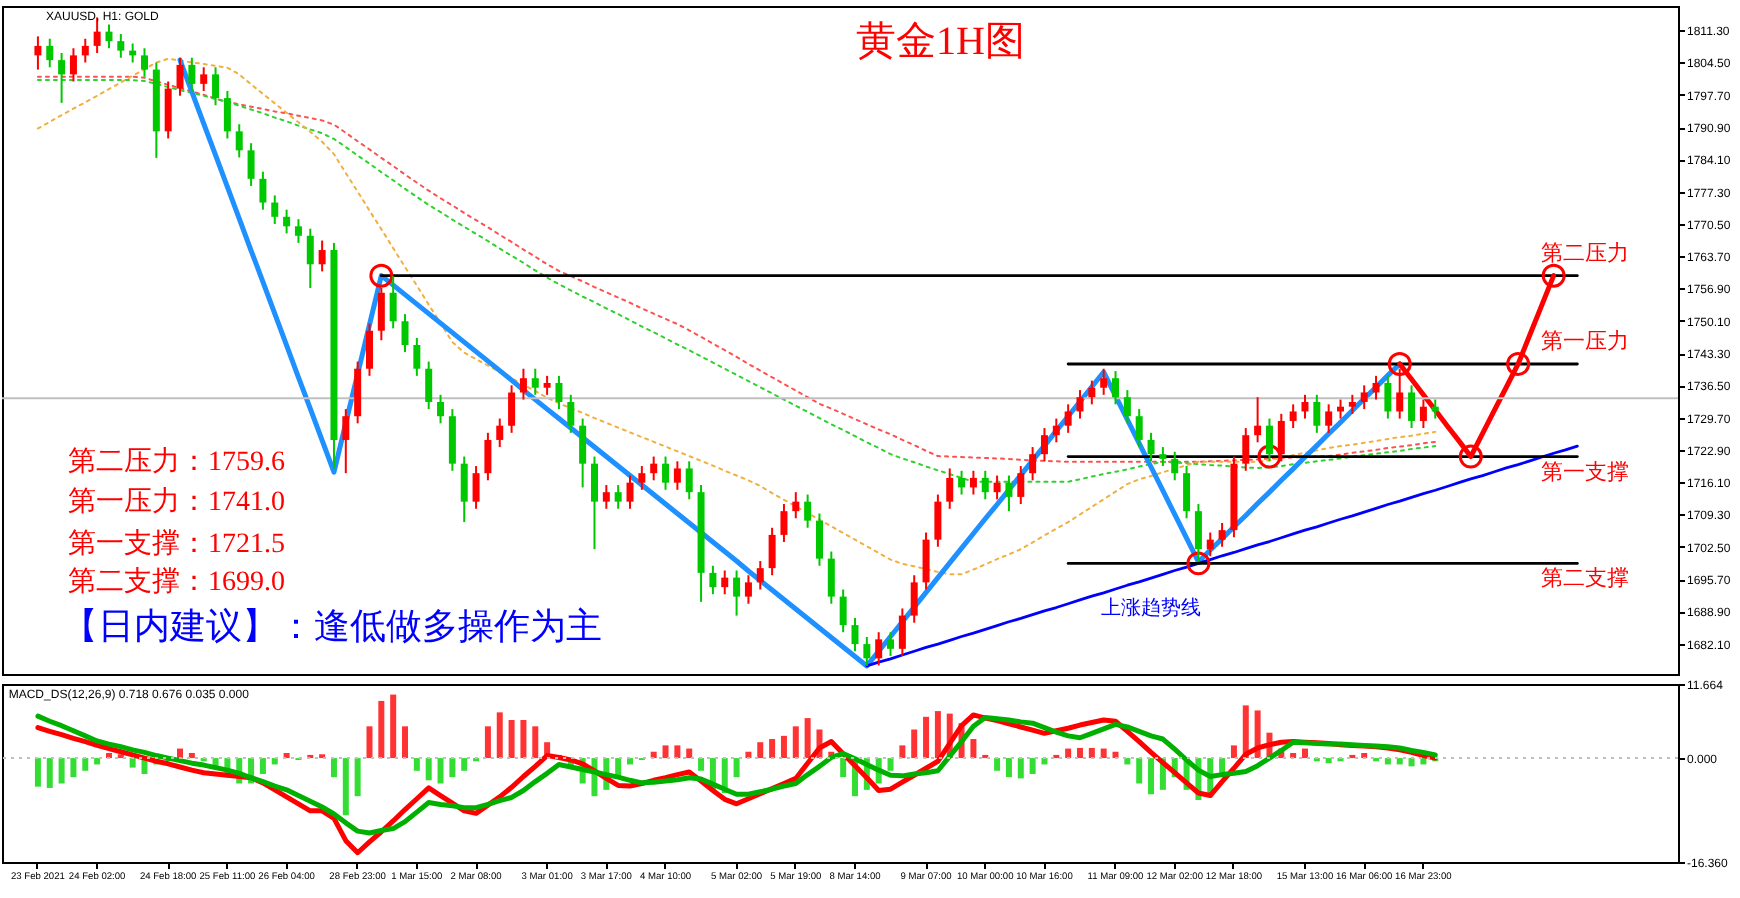 The image size is (1740, 898). I want to click on annotation: 【日内建议】：逢低做多操作为主, so click(332, 626).